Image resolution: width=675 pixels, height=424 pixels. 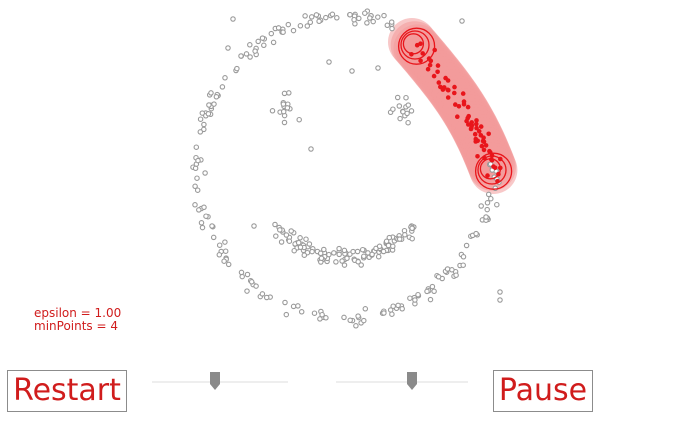 What do you see at coordinates (493, 171) in the screenshot?
I see `search-ring` at bounding box center [493, 171].